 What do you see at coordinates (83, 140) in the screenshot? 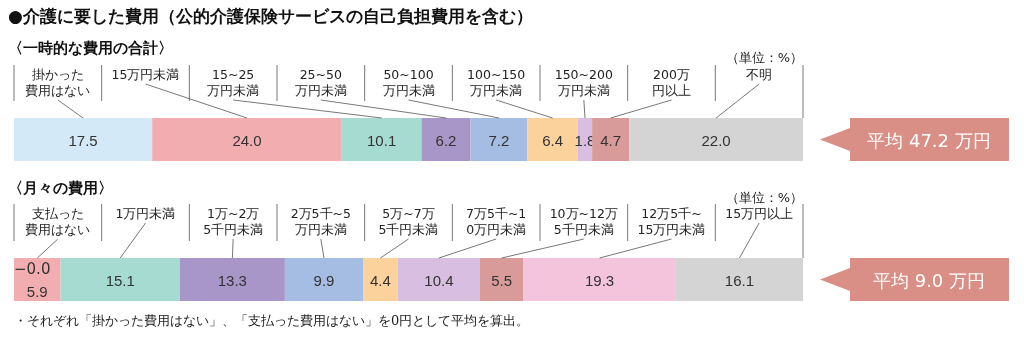
I see `data-label: 17.5` at bounding box center [83, 140].